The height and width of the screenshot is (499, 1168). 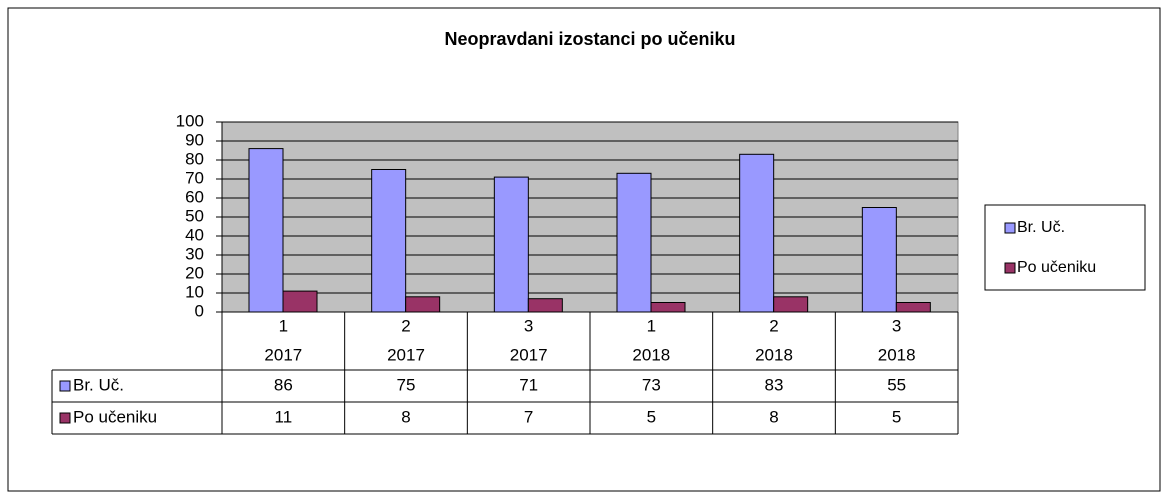 What do you see at coordinates (284, 416) in the screenshot?
I see `table-value: 11` at bounding box center [284, 416].